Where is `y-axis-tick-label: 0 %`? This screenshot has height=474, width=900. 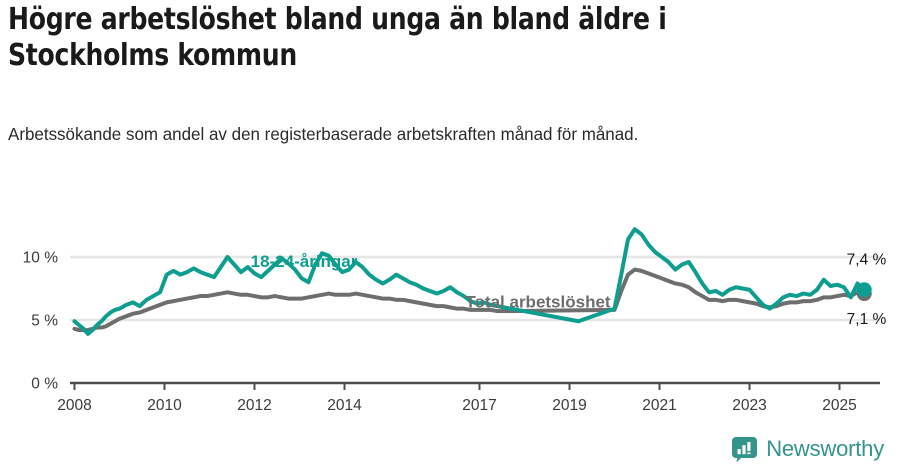 y-axis-tick-label: 0 % is located at coordinates (44, 384).